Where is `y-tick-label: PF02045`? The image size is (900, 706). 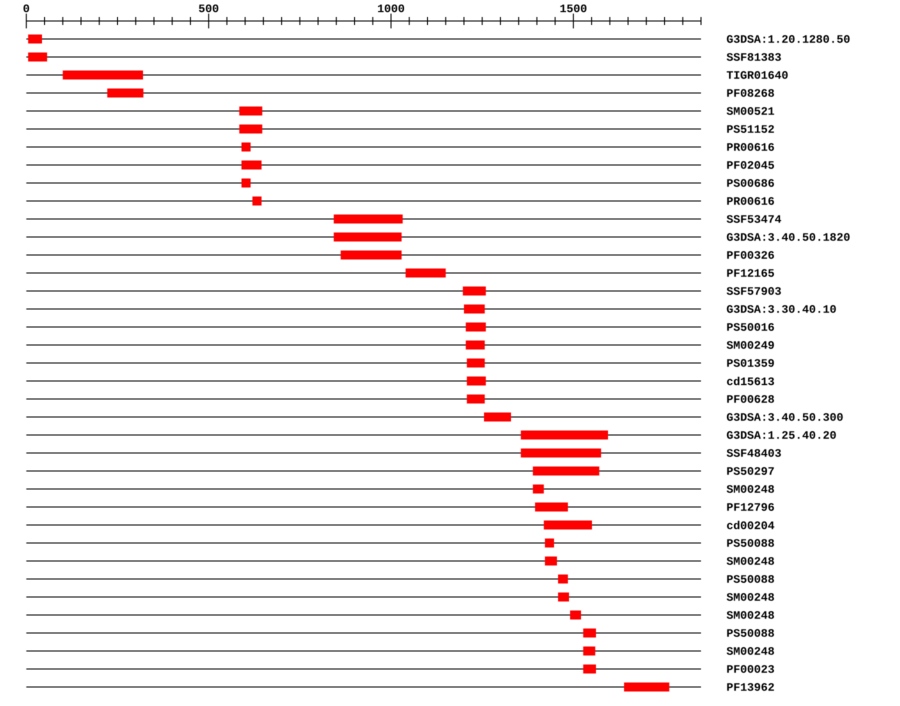 y-tick-label: PF02045 is located at coordinates (750, 165).